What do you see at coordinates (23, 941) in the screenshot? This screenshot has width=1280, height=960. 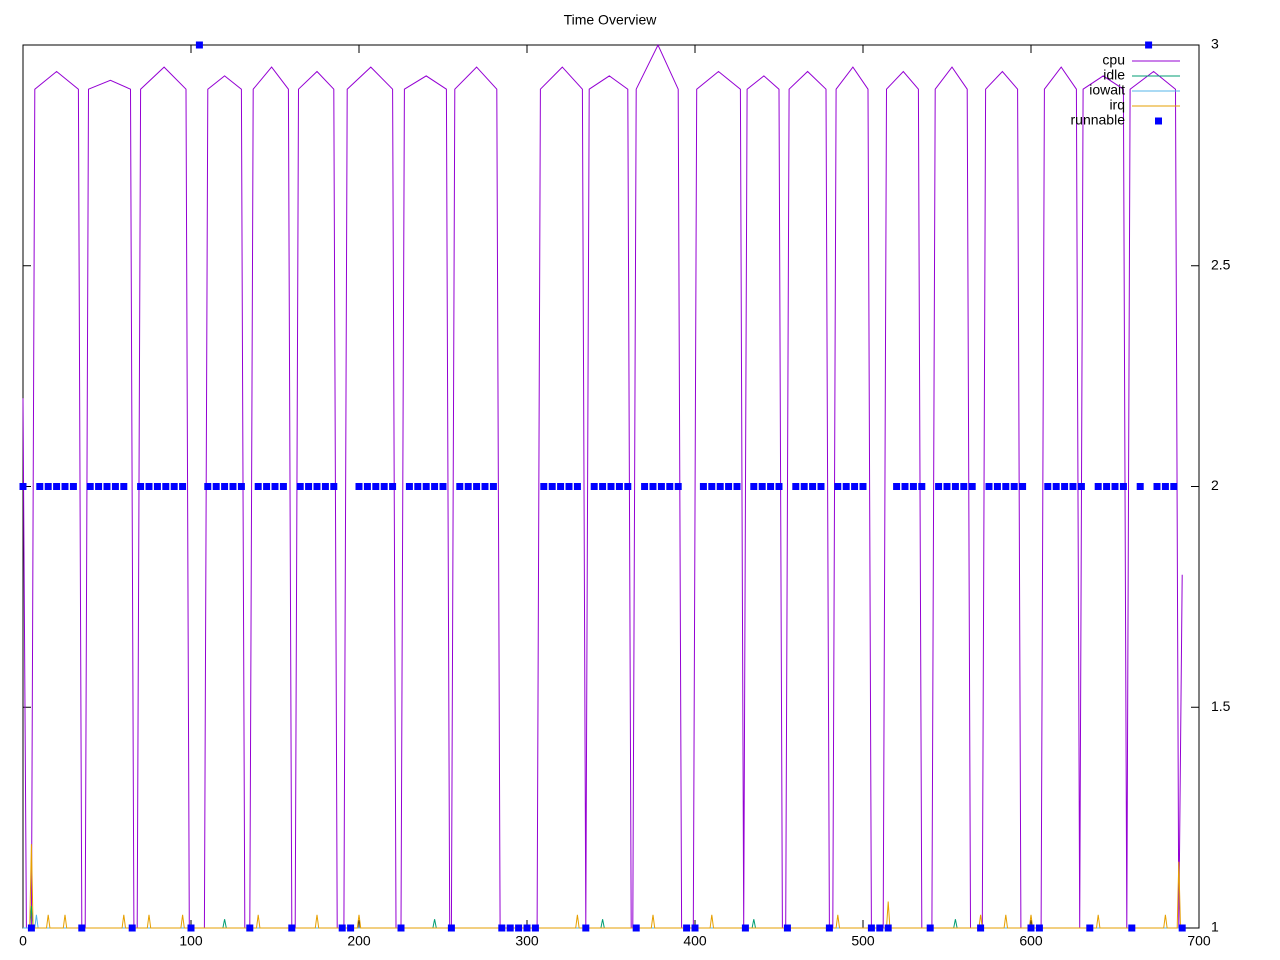 I see `x-tick-label: 0` at bounding box center [23, 941].